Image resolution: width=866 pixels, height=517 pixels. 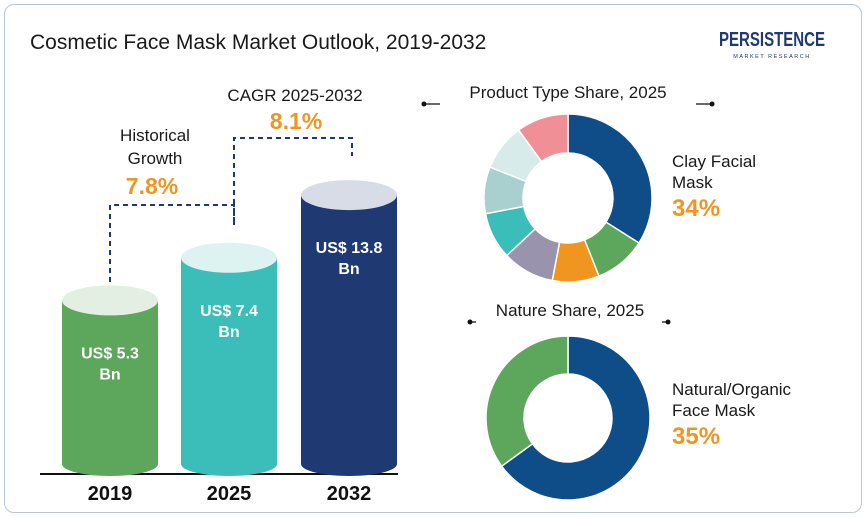 I want to click on nature-donut, so click(x=568, y=418).